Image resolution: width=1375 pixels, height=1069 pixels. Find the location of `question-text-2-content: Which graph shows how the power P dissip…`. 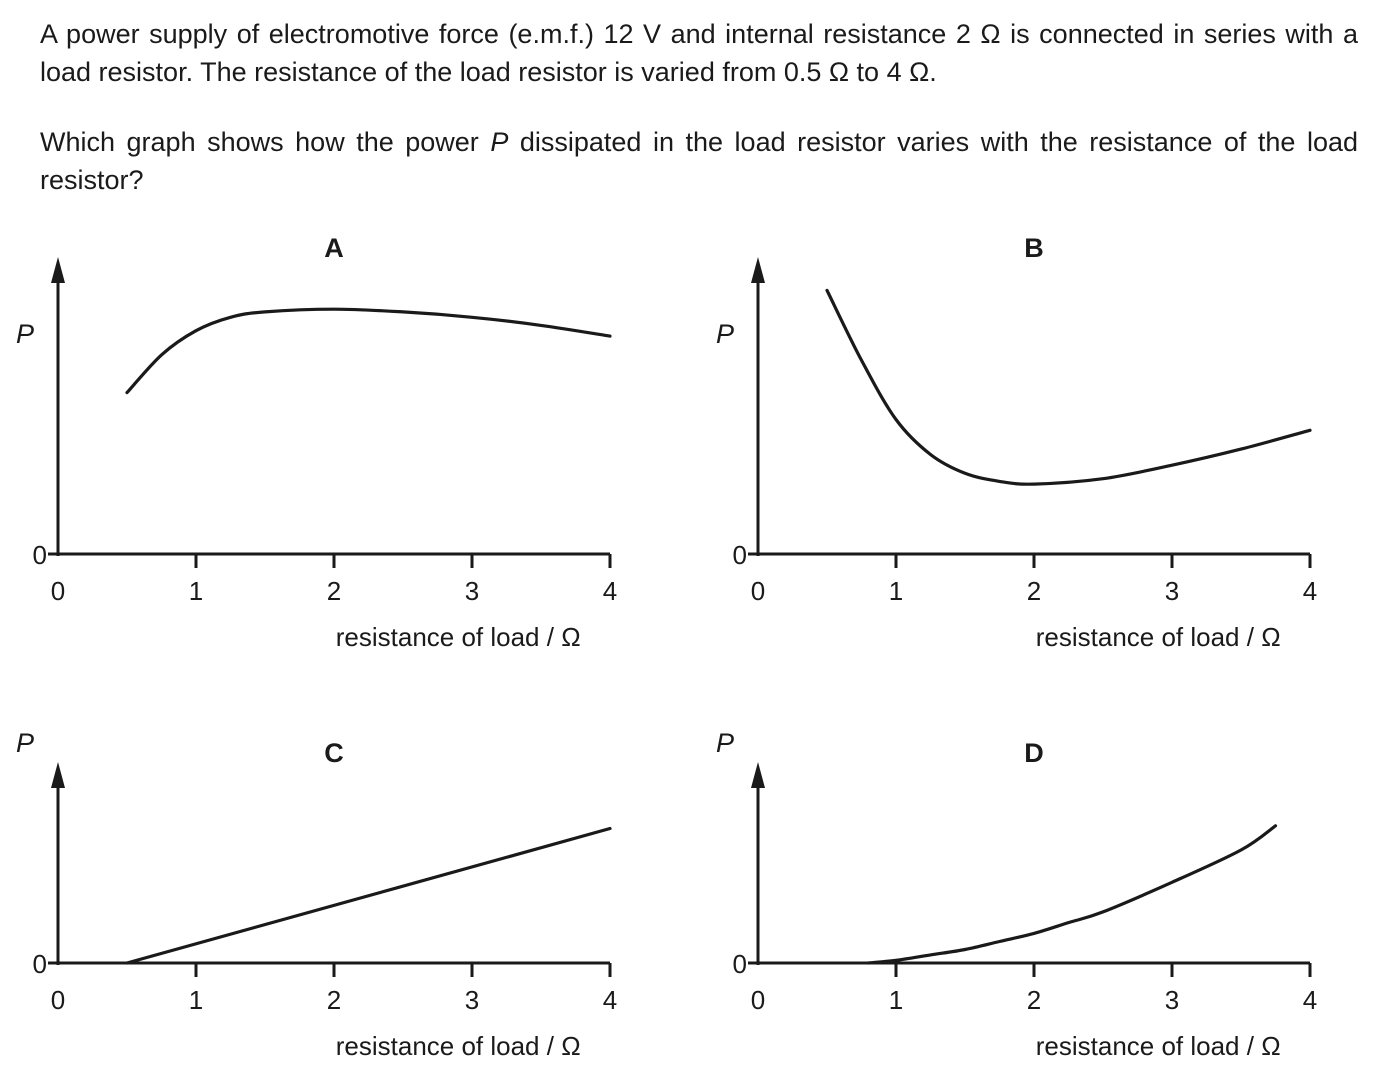

question-text-2-content: Which graph shows how the power P dissip… is located at coordinates (699, 161).